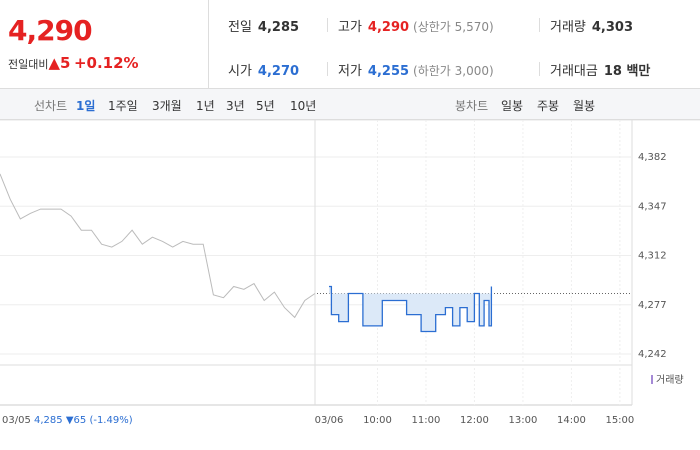  What do you see at coordinates (278, 71) in the screenshot?
I see `stat-value: 4,270` at bounding box center [278, 71].